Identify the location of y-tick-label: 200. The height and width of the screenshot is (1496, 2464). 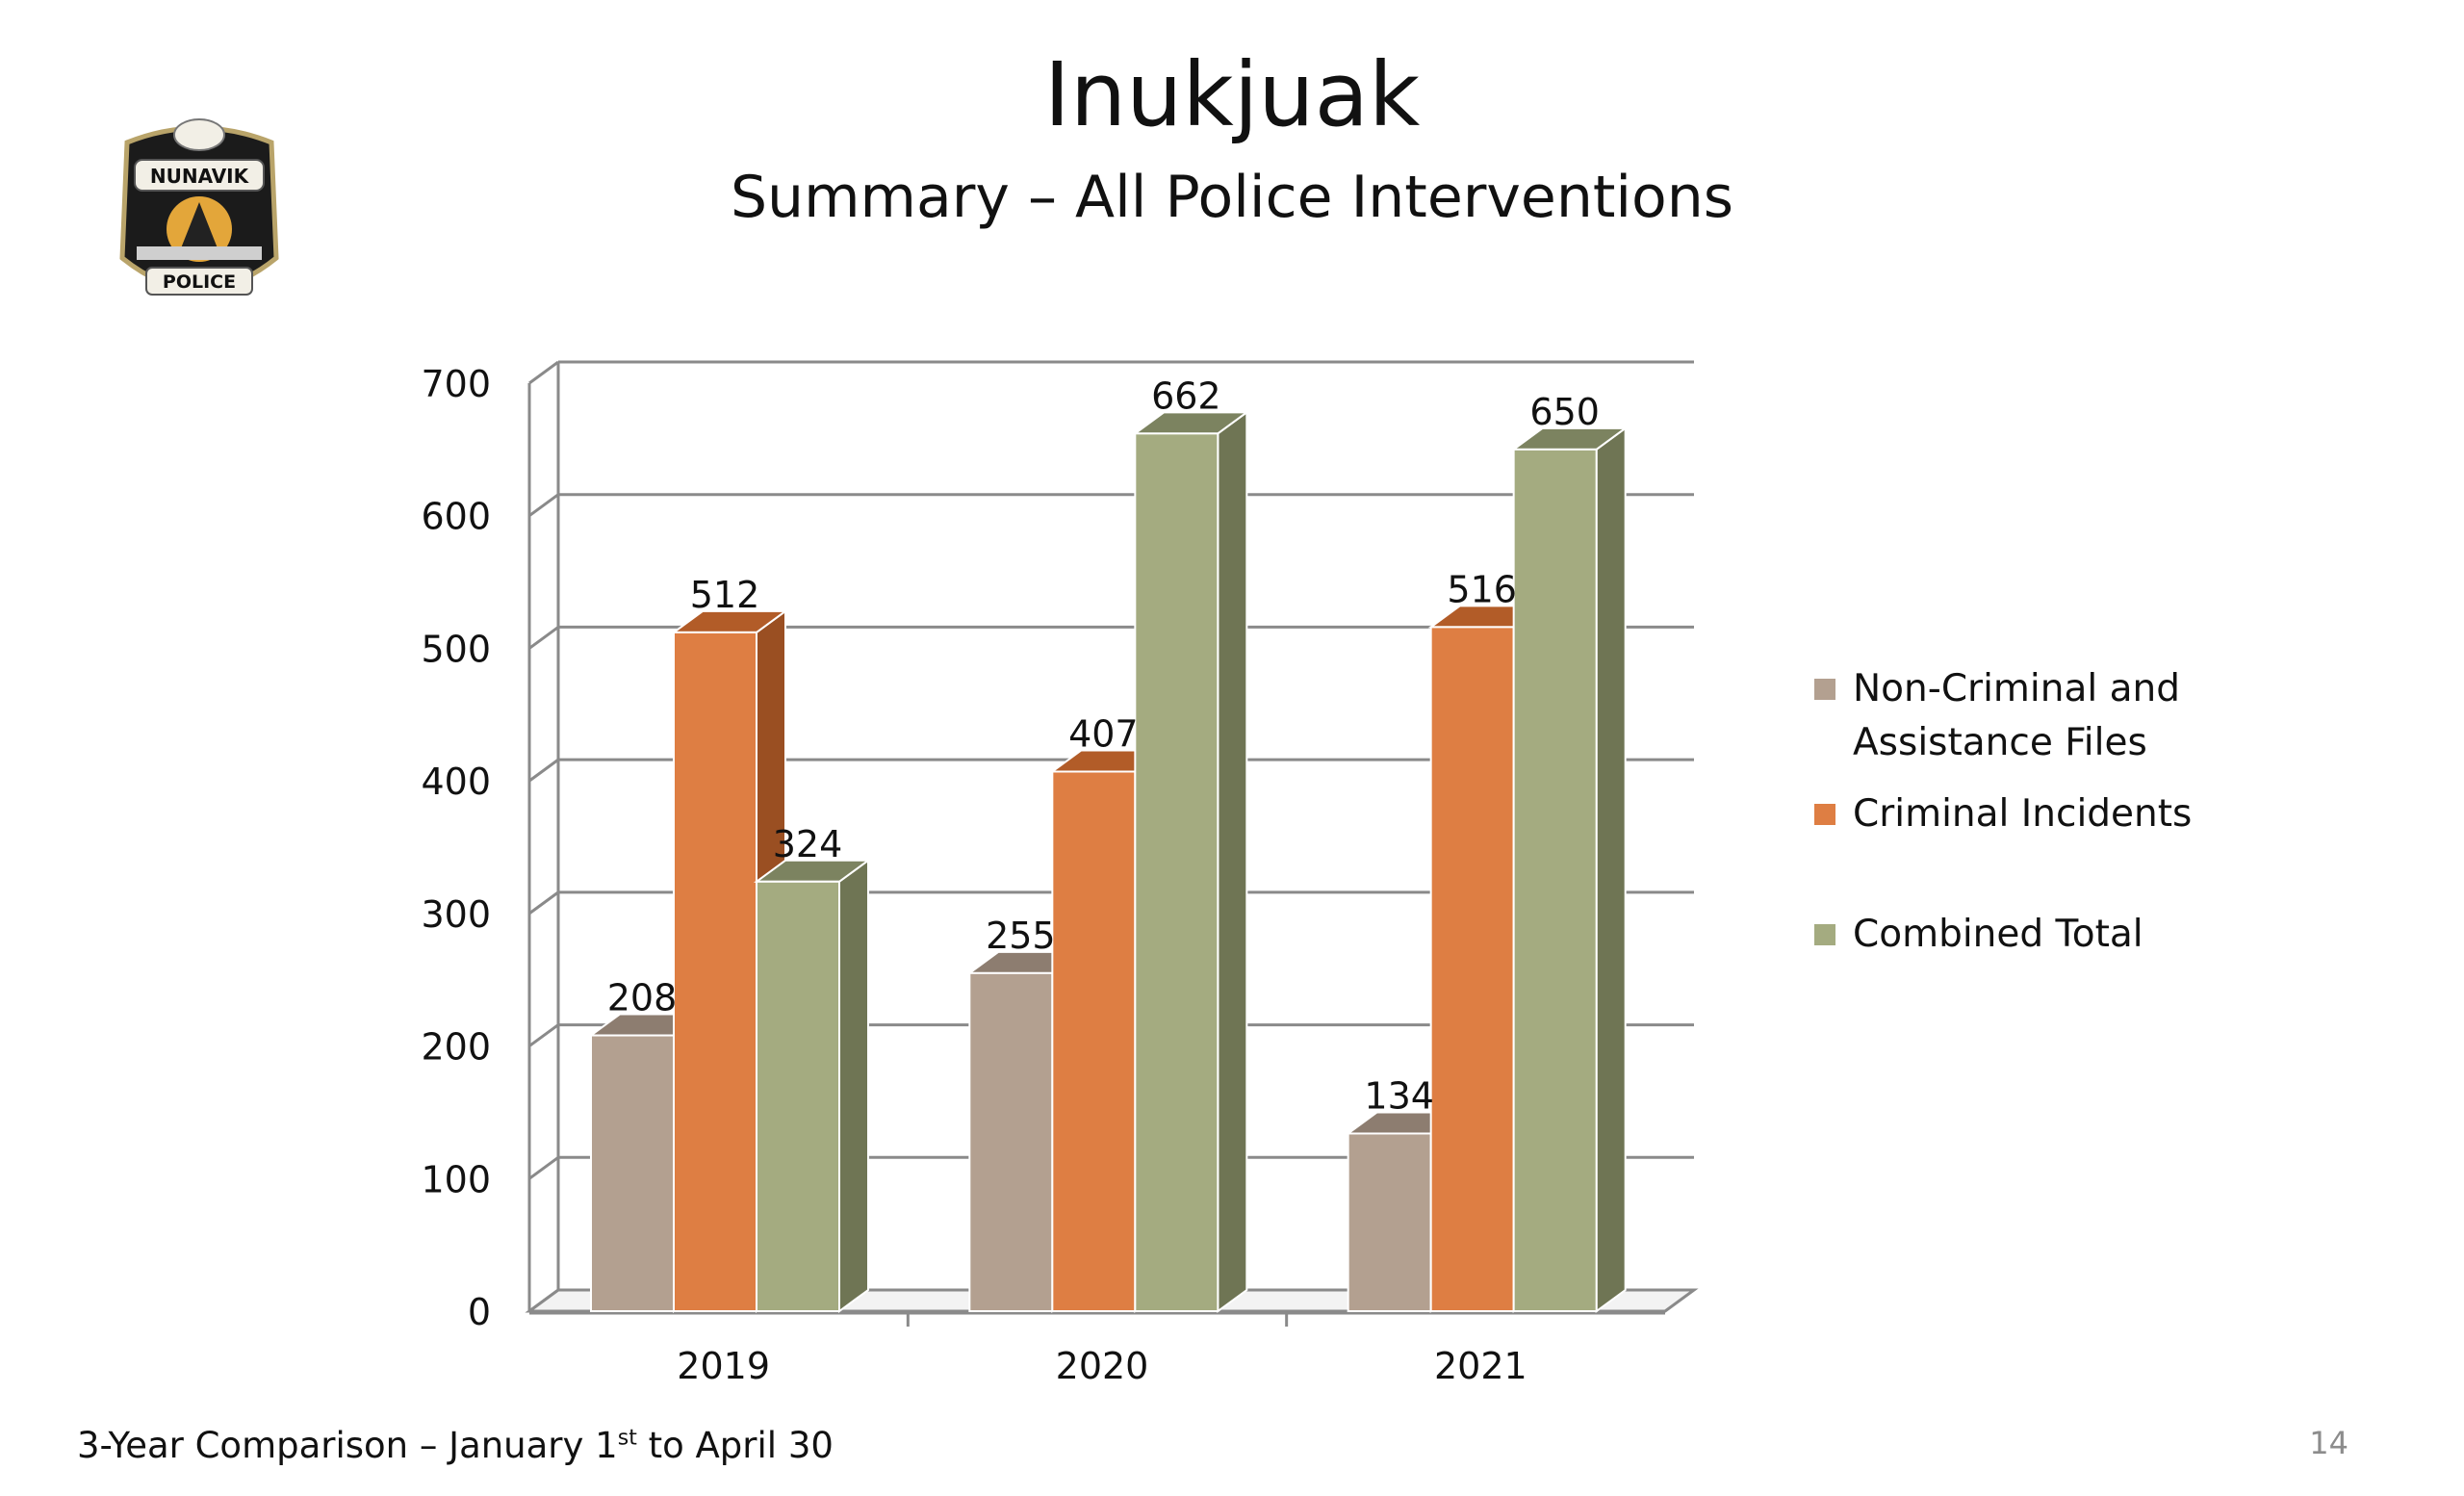
(456, 1047).